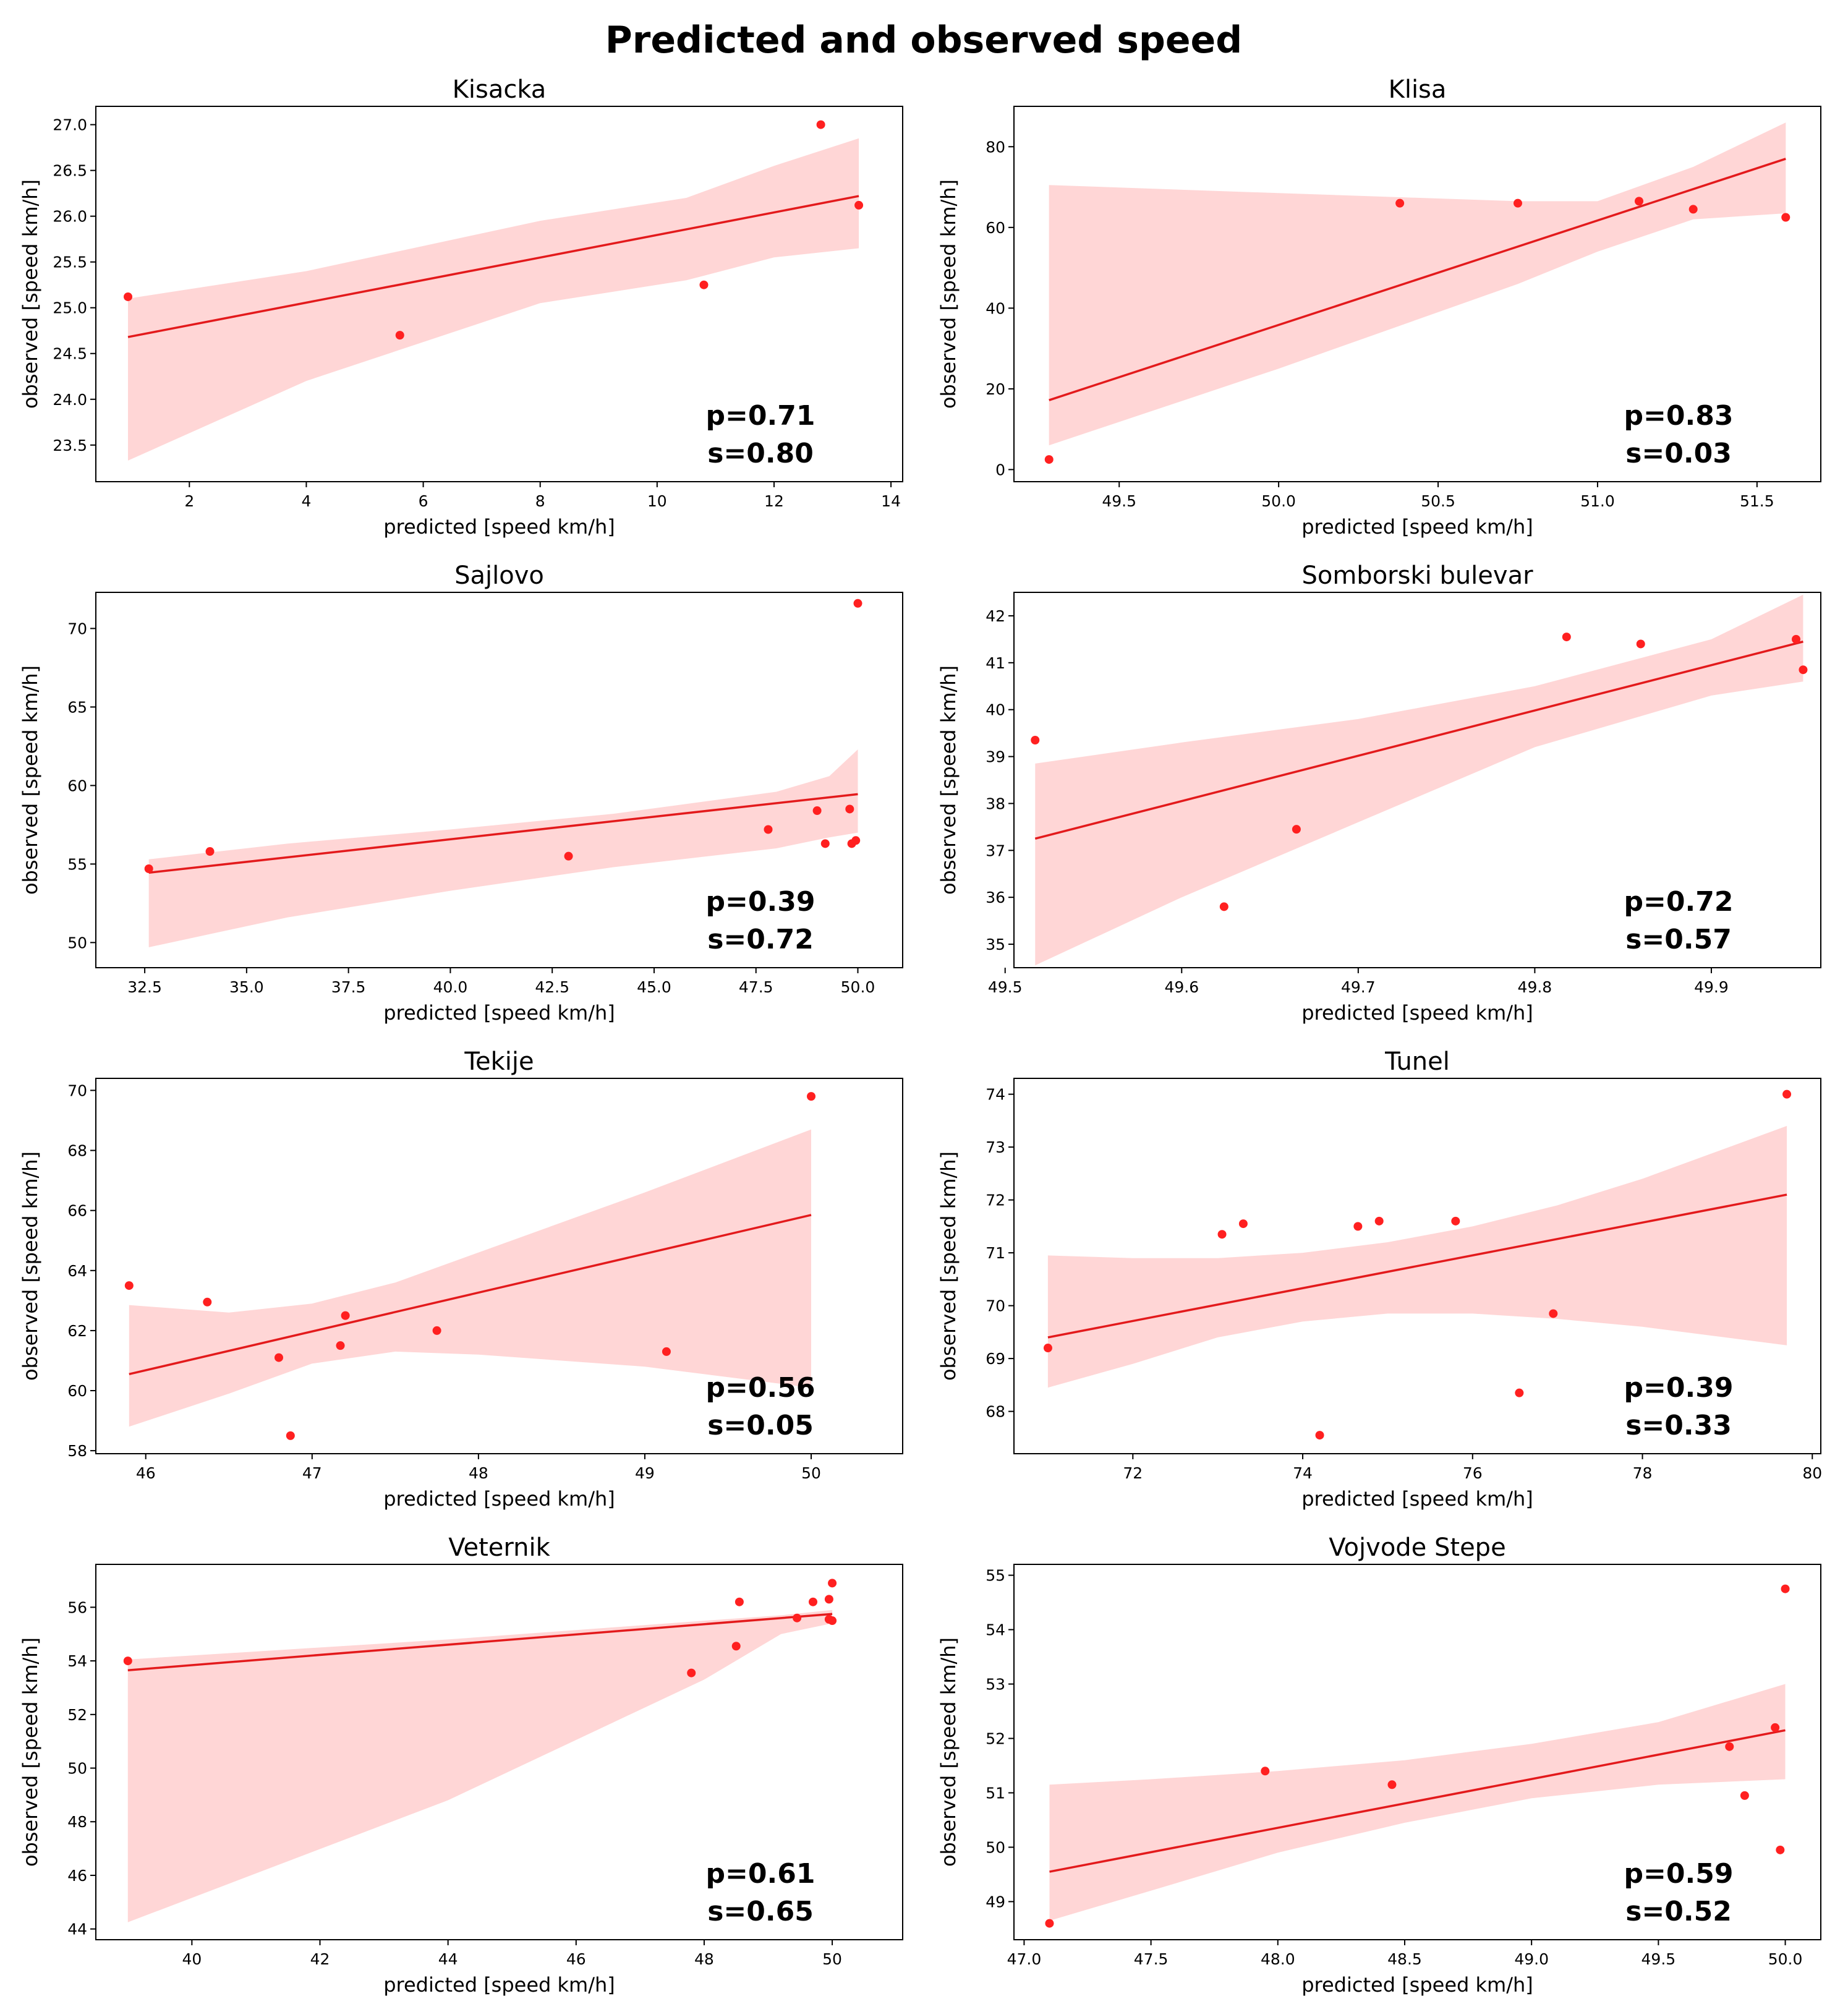 The height and width of the screenshot is (2004, 1848). I want to click on y-tick-label: 44, so click(77, 1930).